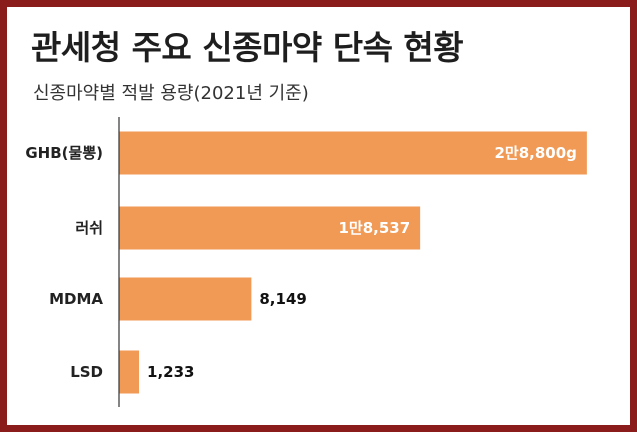  Describe the element at coordinates (247, 47) in the screenshot. I see `chart-title: 관세청 주요 신종마약 단속 현황` at that location.